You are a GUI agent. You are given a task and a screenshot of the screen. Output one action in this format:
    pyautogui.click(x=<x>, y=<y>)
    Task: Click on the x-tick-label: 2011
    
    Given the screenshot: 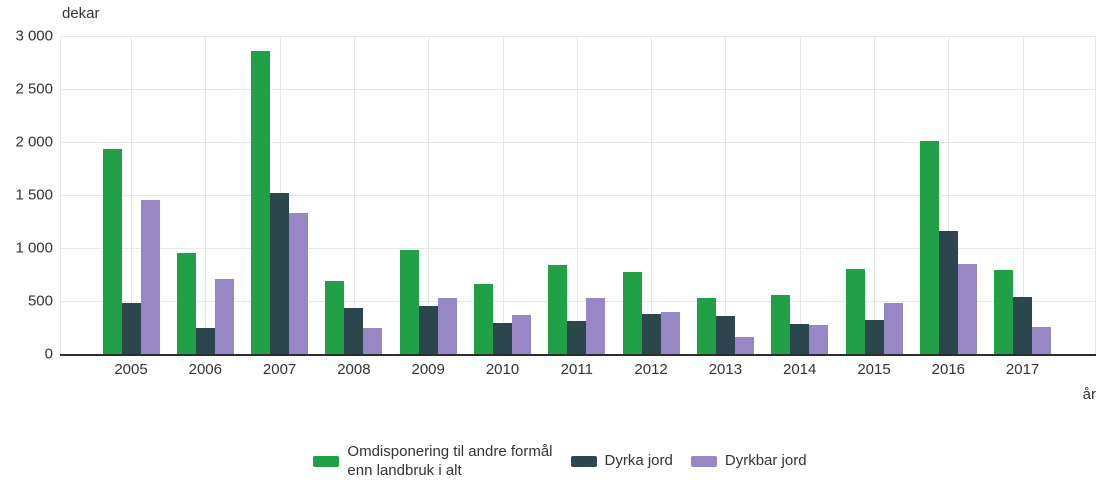 What is the action you would take?
    pyautogui.click(x=576, y=369)
    